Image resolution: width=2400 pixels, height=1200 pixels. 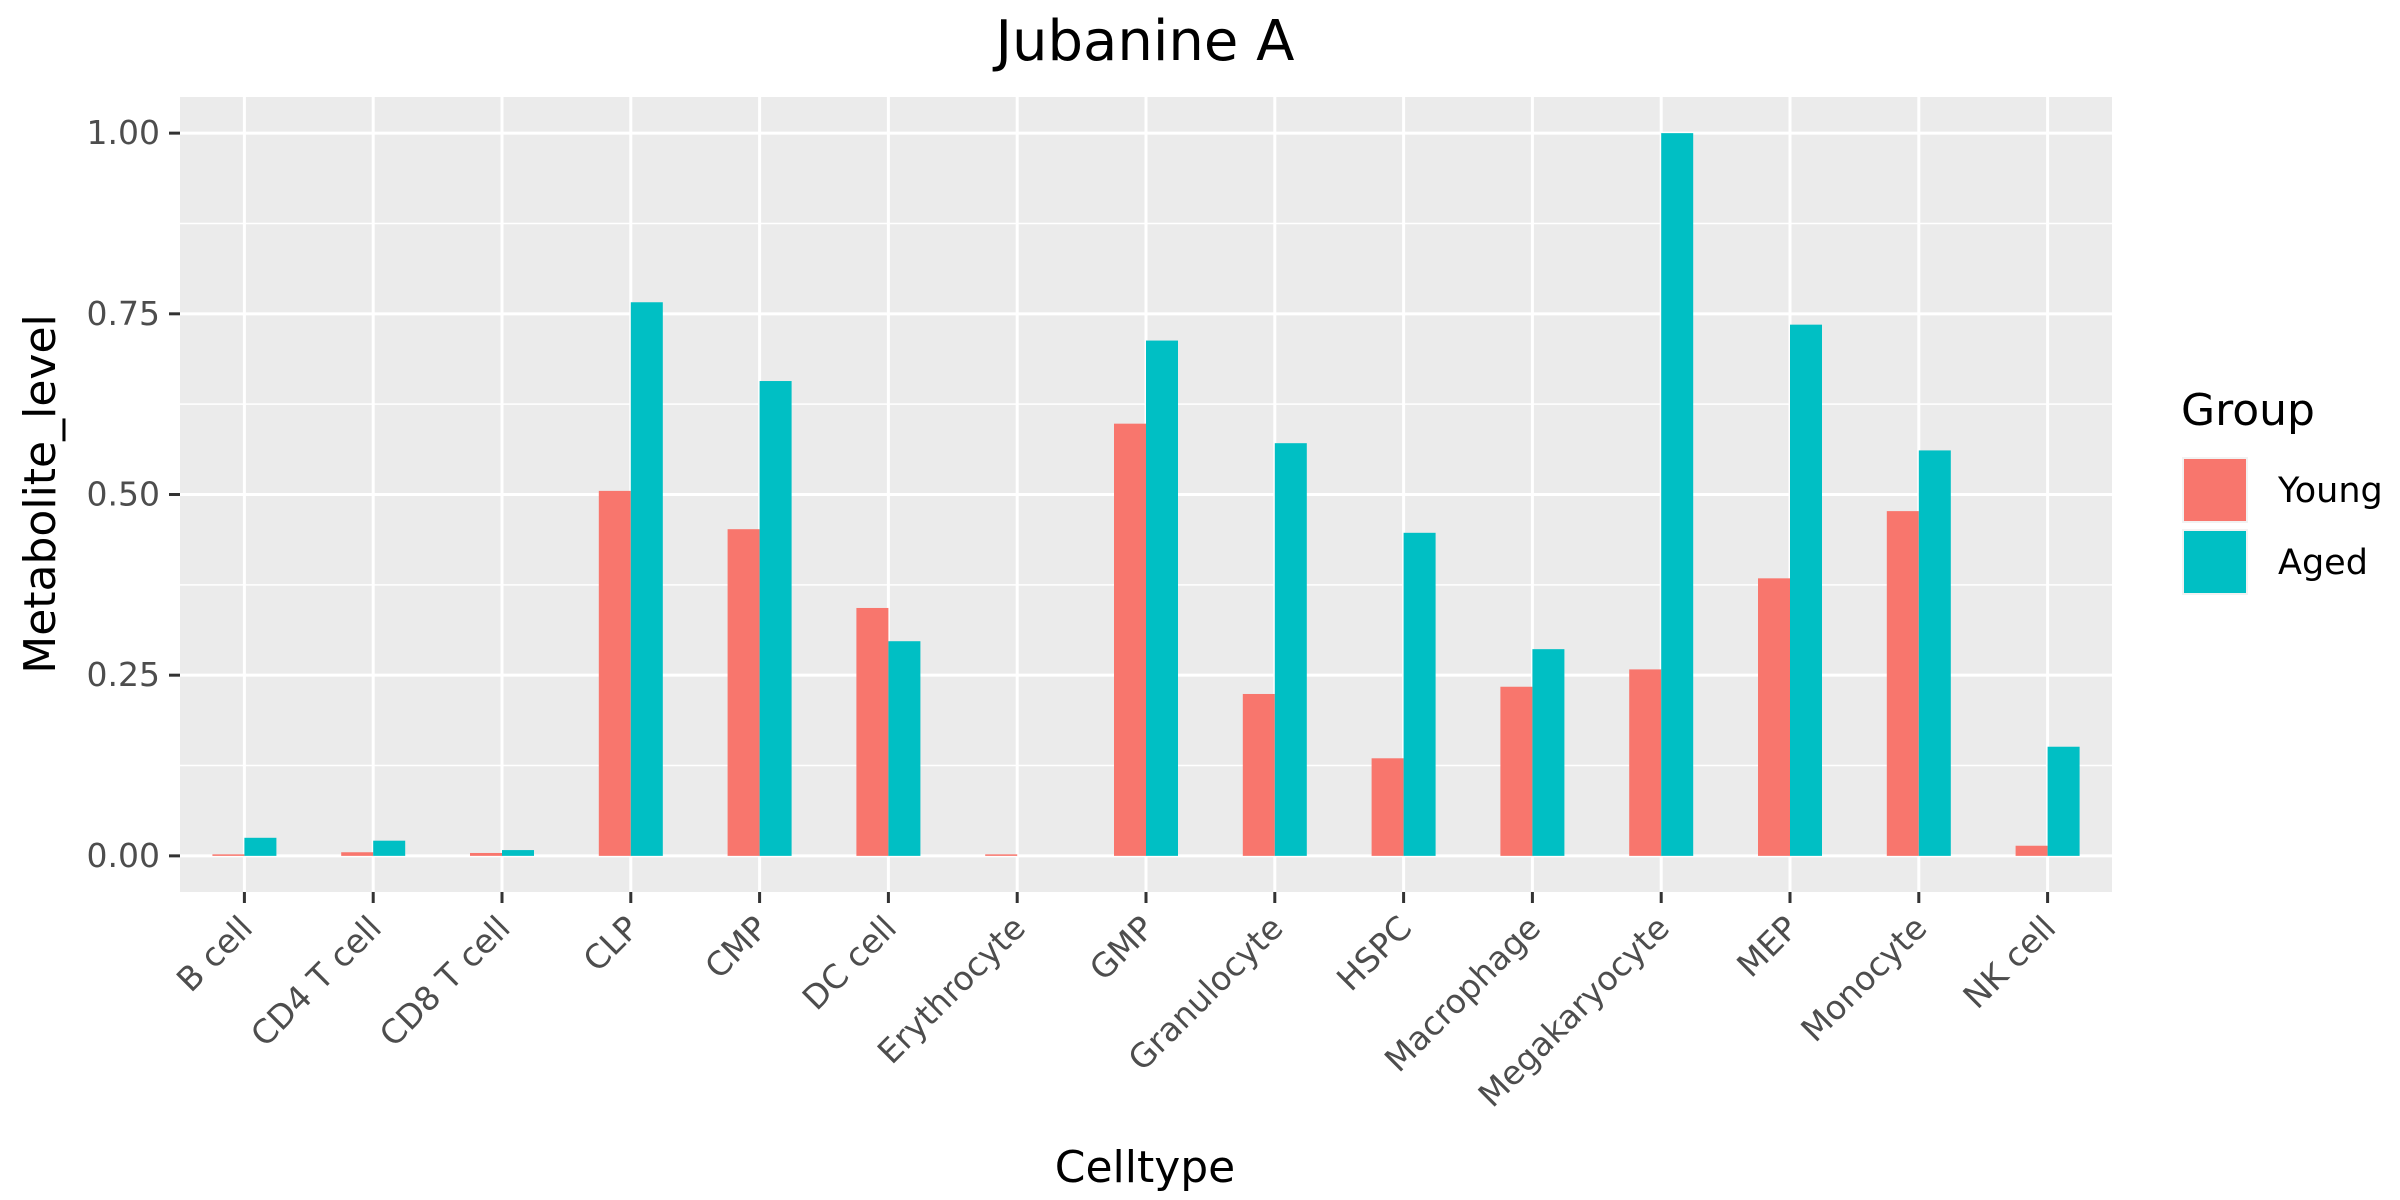 I want to click on y-tick-label: 0.25, so click(x=123, y=674).